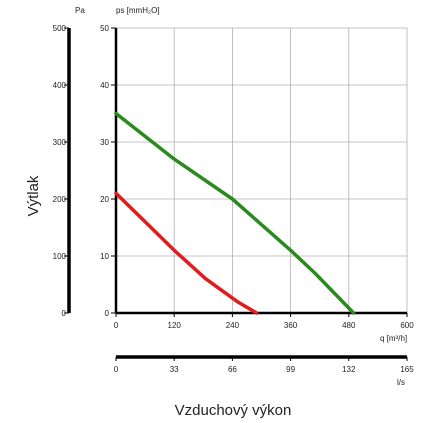 This screenshot has width=421, height=423. What do you see at coordinates (233, 325) in the screenshot?
I see `x-tick-label: 240` at bounding box center [233, 325].